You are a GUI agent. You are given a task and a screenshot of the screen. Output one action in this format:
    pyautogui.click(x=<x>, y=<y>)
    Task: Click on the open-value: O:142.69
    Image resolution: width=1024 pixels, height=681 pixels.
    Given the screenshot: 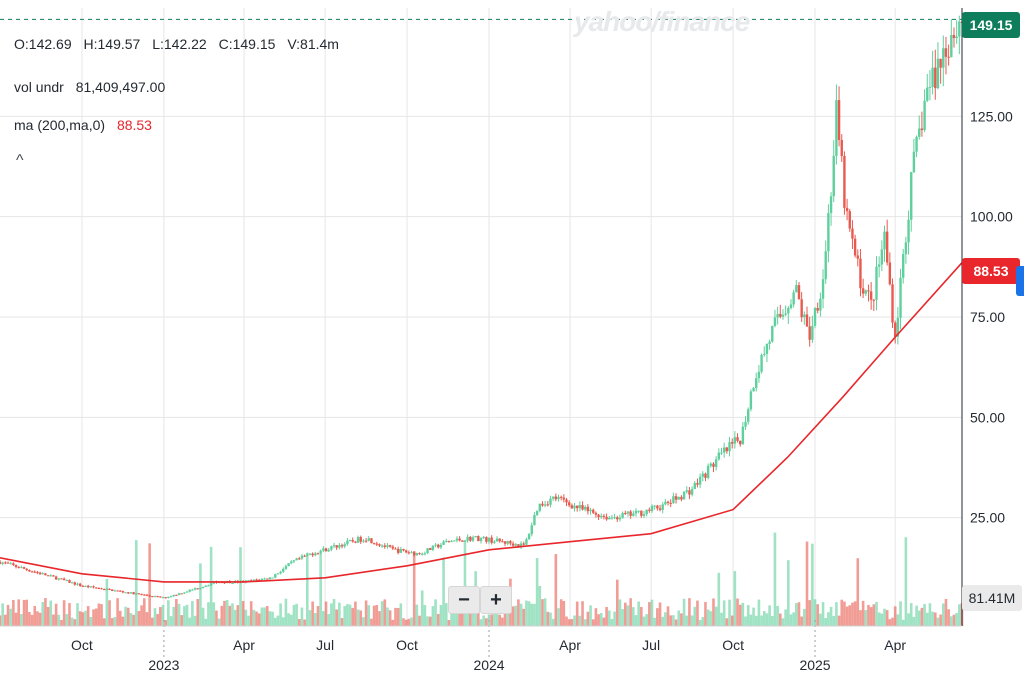 What is the action you would take?
    pyautogui.click(x=43, y=44)
    